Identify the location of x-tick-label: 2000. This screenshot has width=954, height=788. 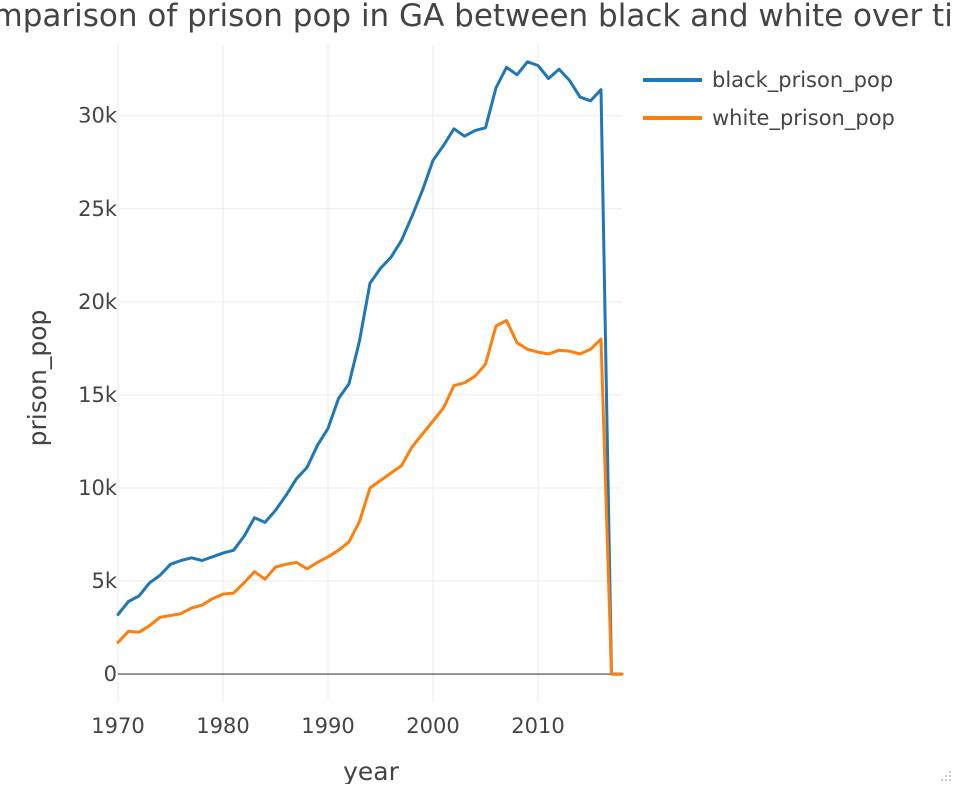
(432, 726).